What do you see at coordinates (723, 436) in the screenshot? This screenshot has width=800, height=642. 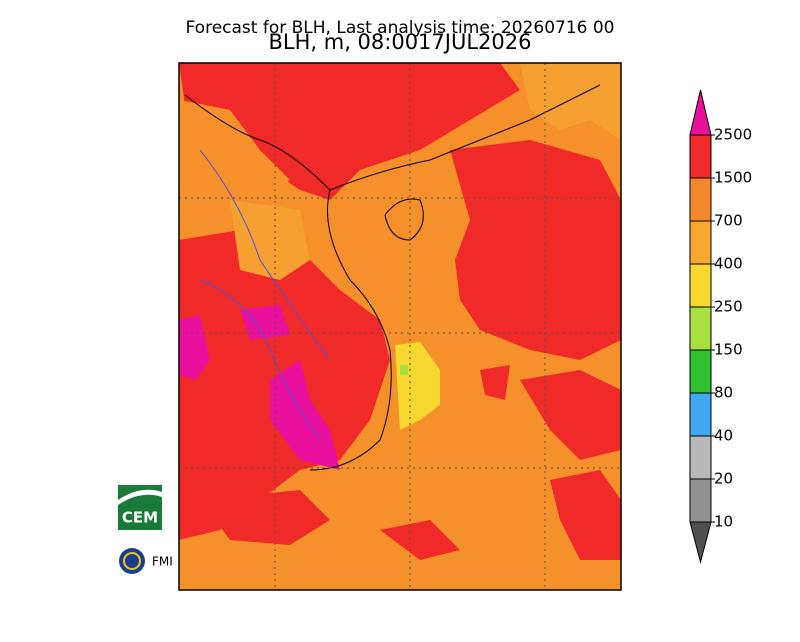 I see `colorbar-label: 40` at bounding box center [723, 436].